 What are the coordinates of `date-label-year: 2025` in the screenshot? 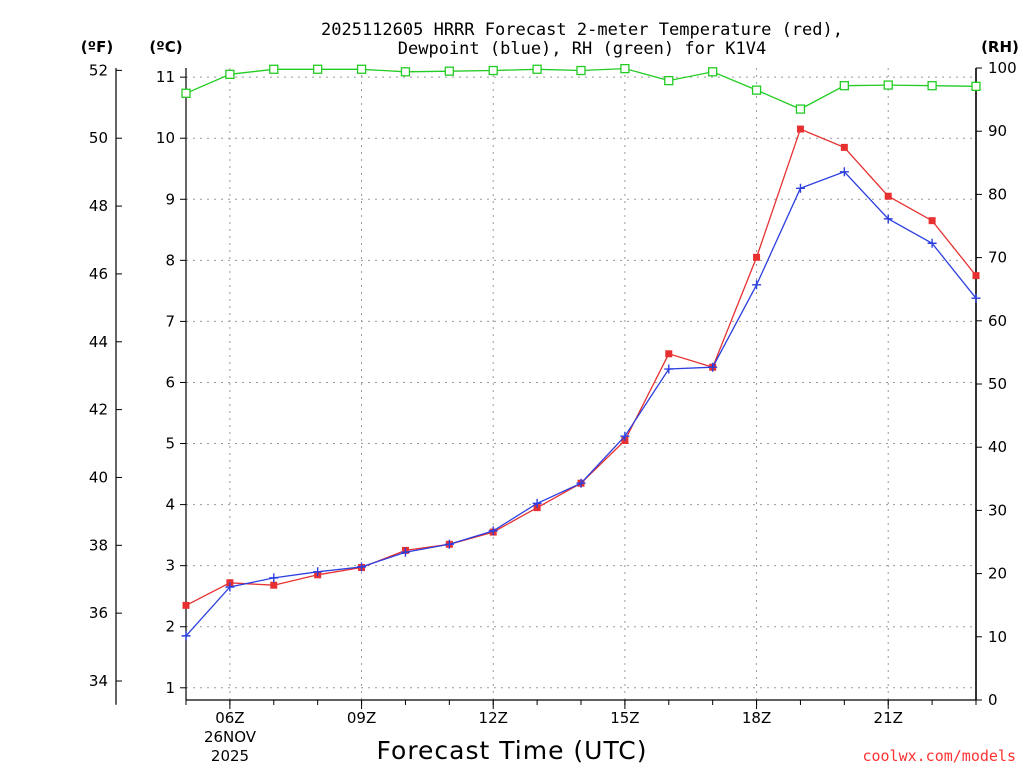 It's located at (230, 756).